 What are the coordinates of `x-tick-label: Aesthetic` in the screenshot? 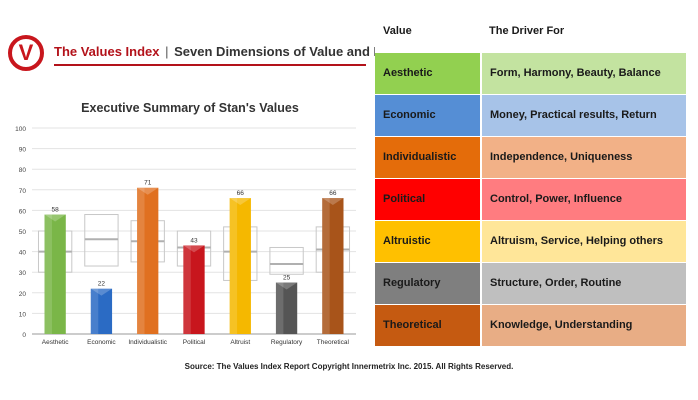 It's located at (55, 342).